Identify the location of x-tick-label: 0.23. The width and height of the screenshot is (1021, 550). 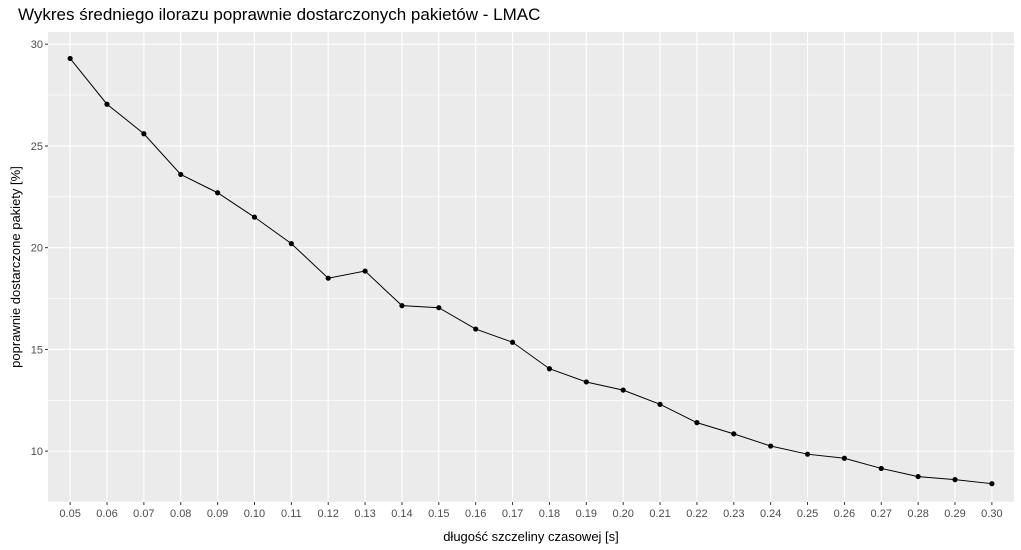
(733, 514).